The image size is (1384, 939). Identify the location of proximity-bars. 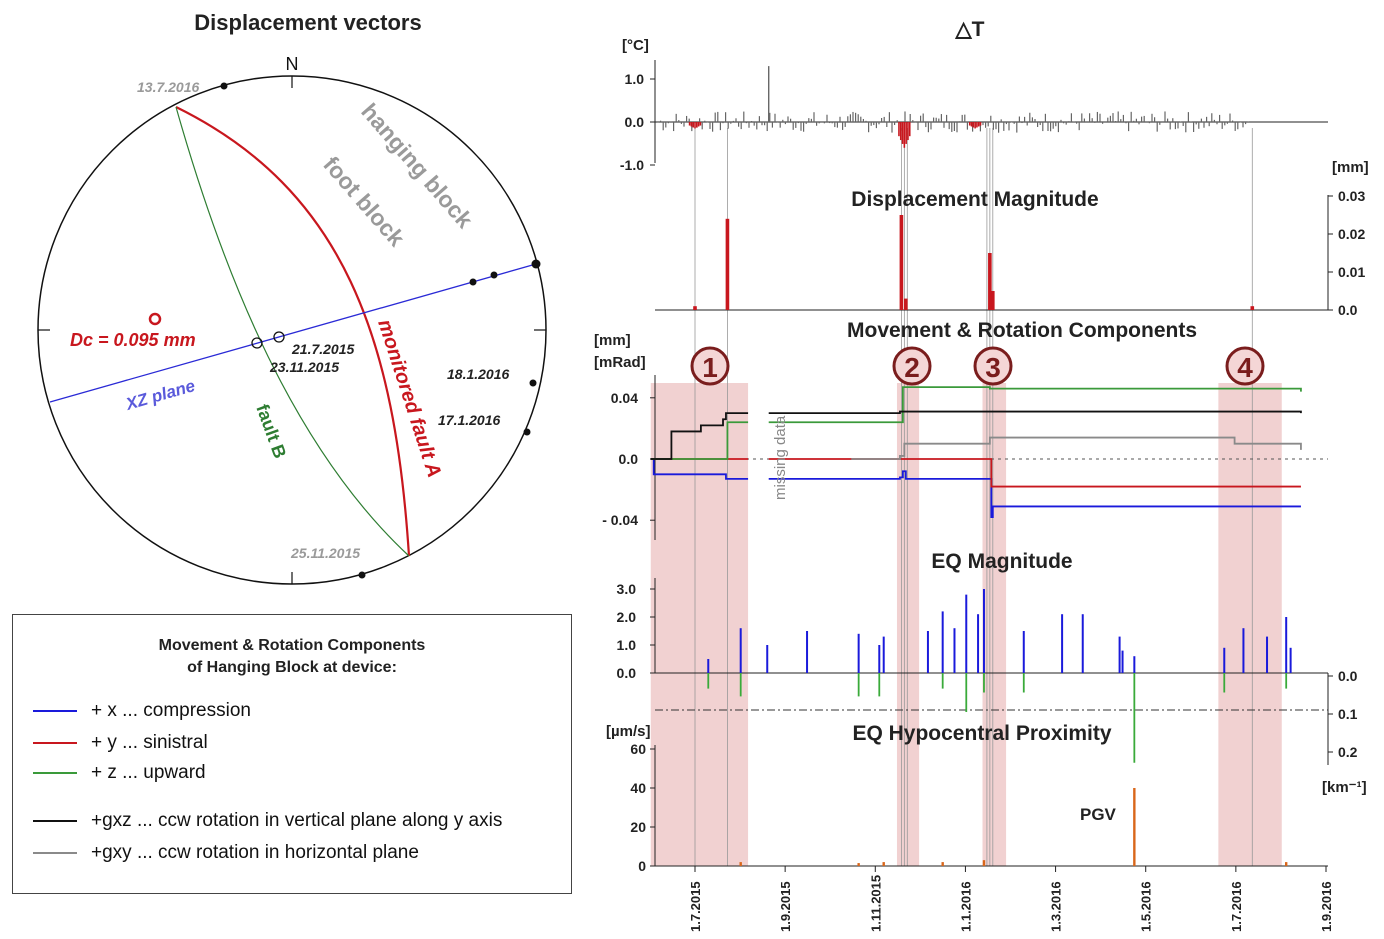
(997, 718).